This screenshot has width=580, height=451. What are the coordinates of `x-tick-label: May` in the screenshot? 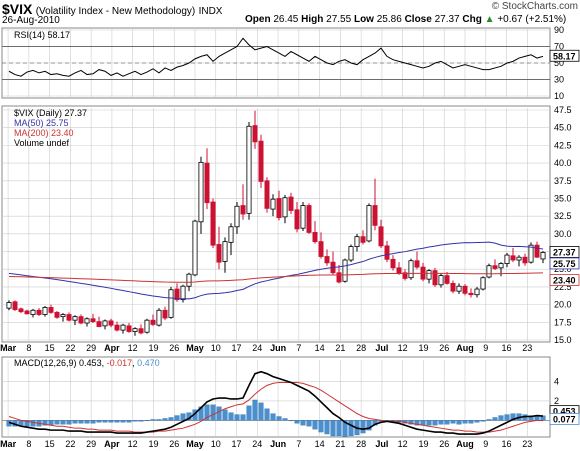 It's located at (195, 444).